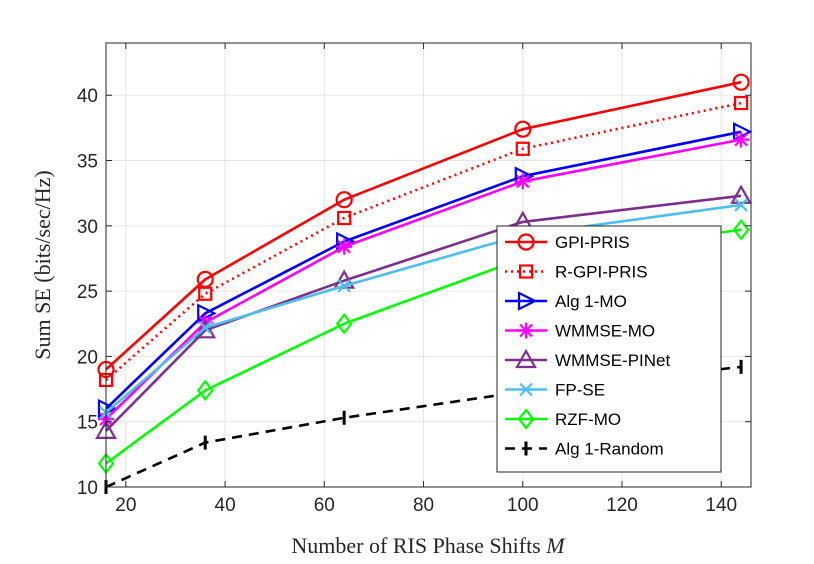  Describe the element at coordinates (555, 545) in the screenshot. I see `x-axis-label-symbol: M` at that location.